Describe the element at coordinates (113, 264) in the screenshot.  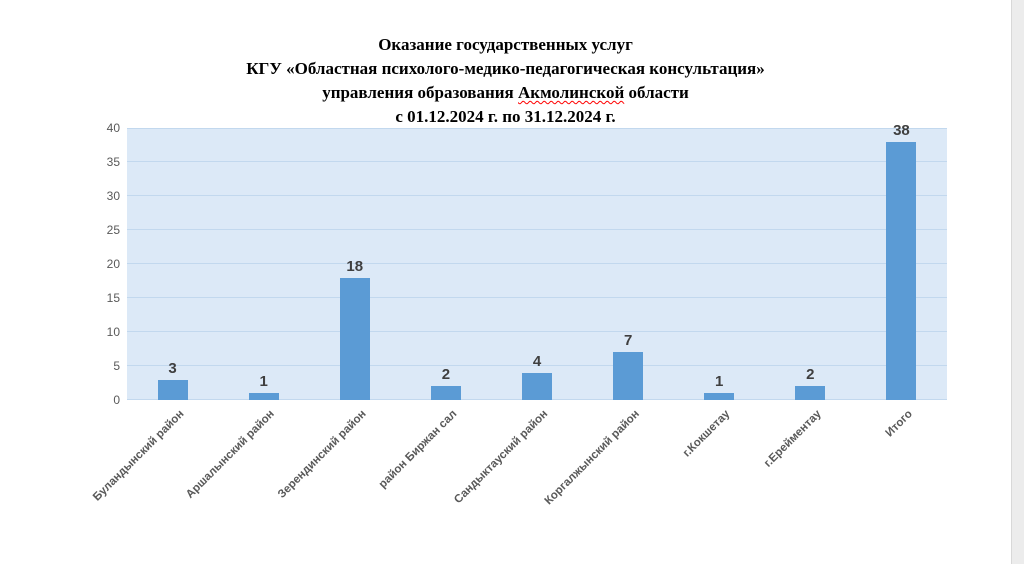
I see `y-axis-tick-label: 20` at that location.